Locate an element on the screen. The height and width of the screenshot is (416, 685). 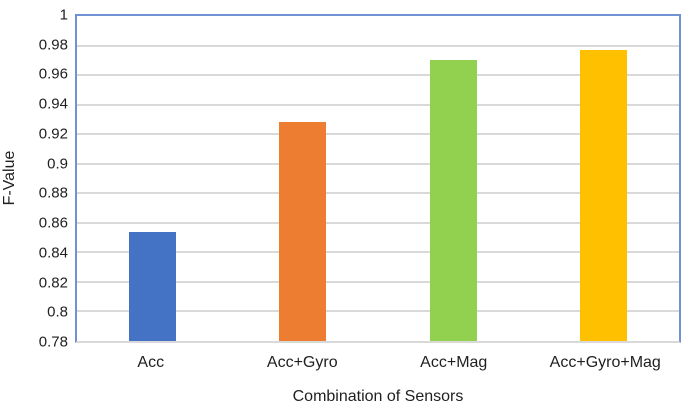
y-tick-label: 1 is located at coordinates (63, 15).